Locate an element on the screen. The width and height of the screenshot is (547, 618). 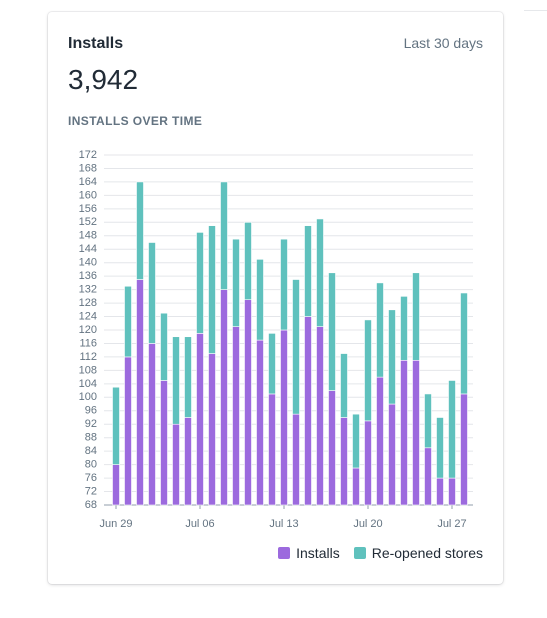
y-tick-label: 152 is located at coordinates (88, 222).